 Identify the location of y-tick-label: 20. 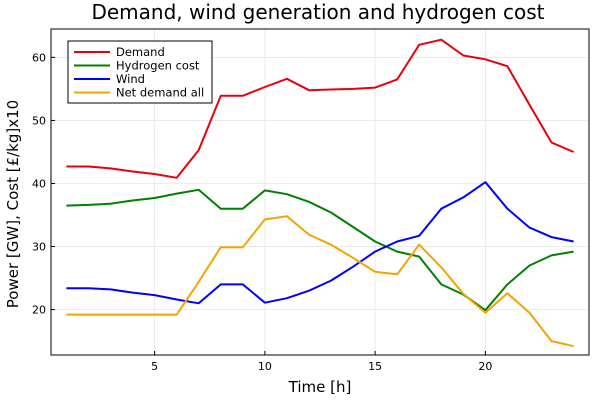
(39, 310).